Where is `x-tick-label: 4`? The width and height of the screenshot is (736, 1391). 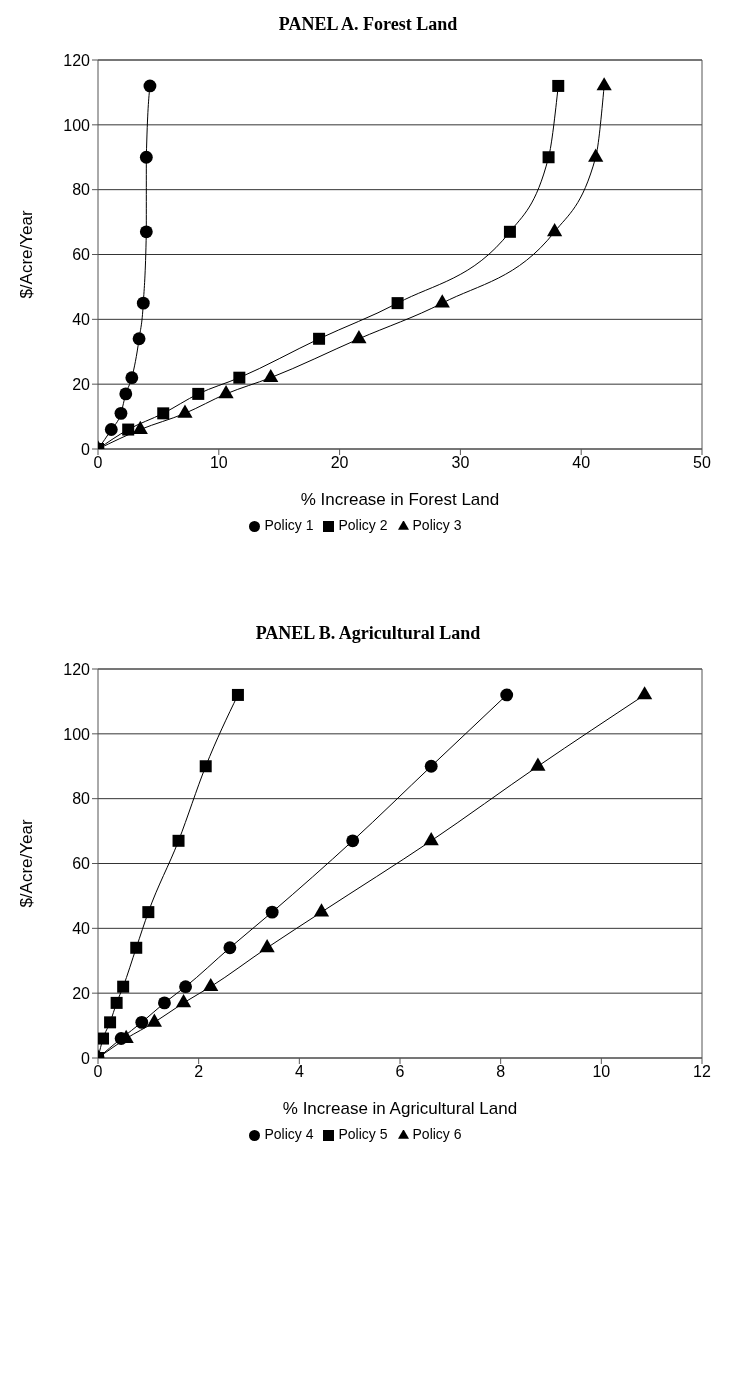
x-tick-label: 4 is located at coordinates (299, 1072).